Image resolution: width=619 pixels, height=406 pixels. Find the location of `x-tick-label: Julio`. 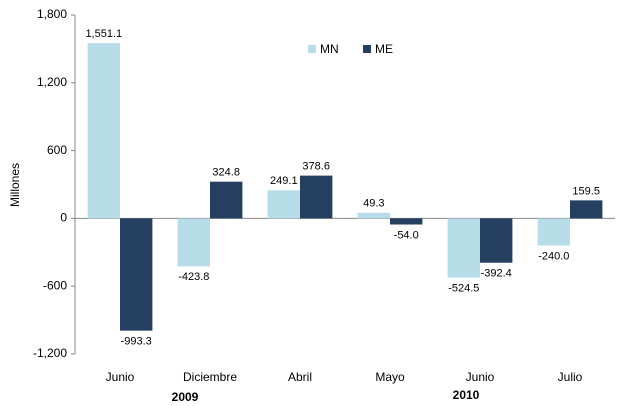

x-tick-label: Julio is located at coordinates (570, 377).